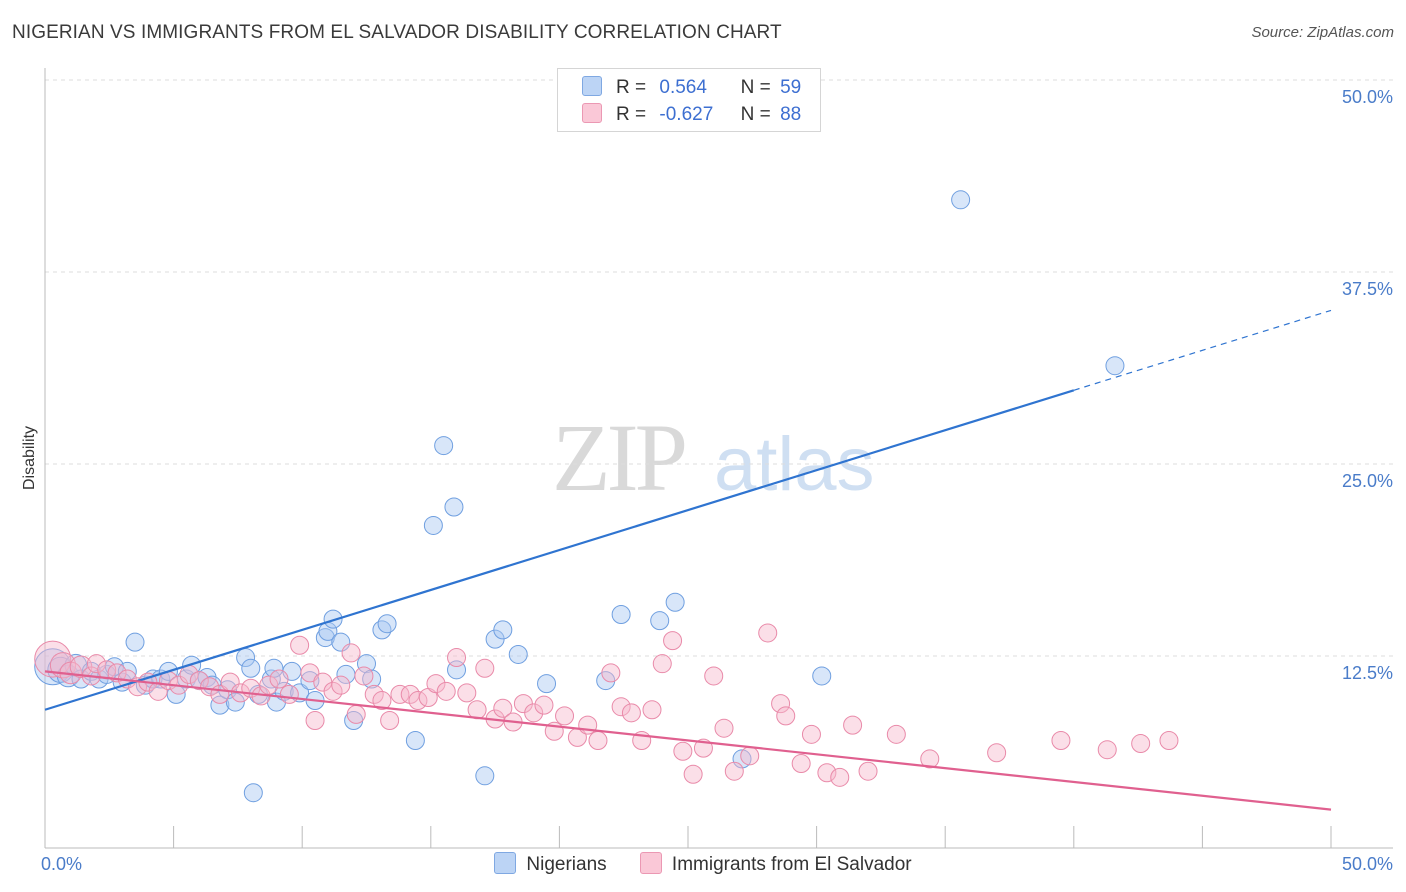 The height and width of the screenshot is (892, 1406). I want to click on watermark-zip: ZIP, so click(618, 457).